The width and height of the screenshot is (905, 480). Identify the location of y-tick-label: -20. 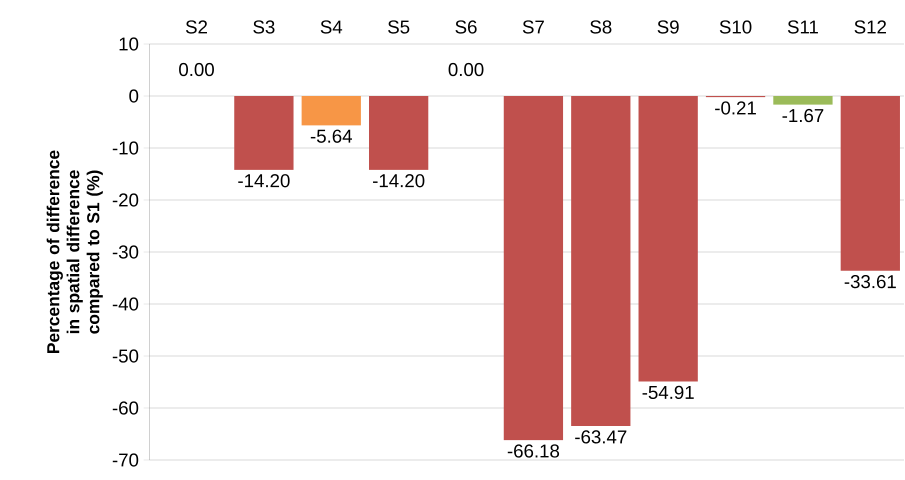
(125, 200).